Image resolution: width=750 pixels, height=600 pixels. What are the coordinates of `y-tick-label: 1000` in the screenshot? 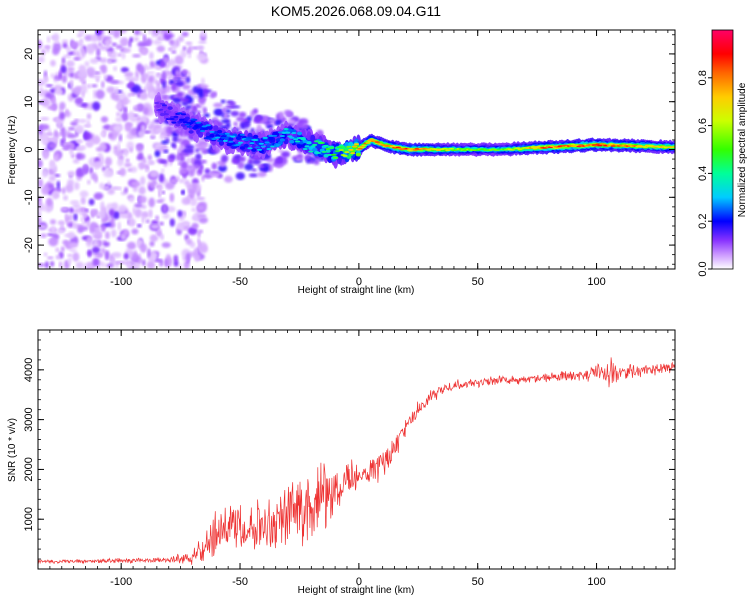 It's located at (29, 519).